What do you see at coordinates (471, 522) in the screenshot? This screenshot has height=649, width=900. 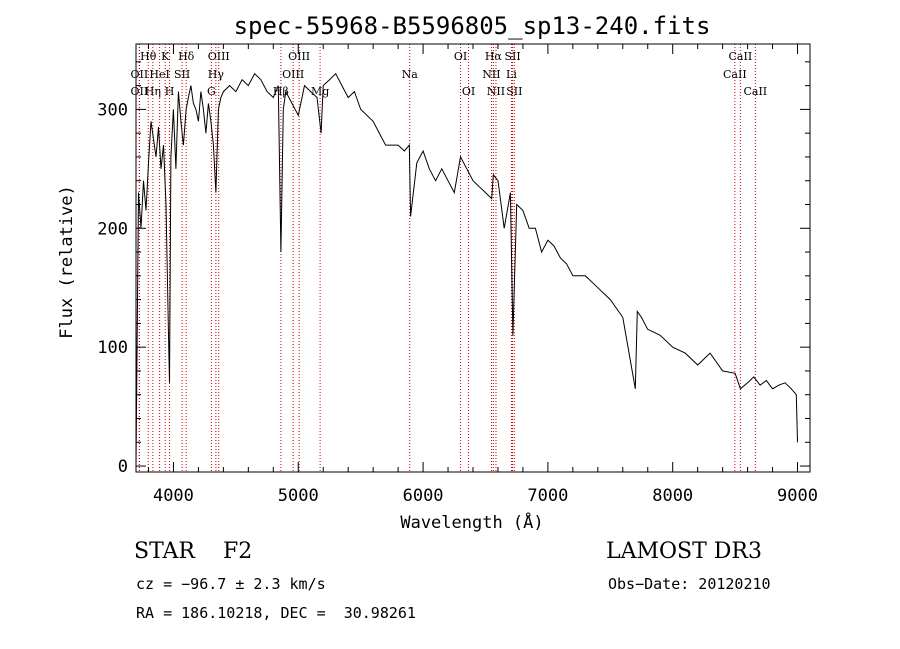 I see `x-axis-label: Wavelength (Å)` at bounding box center [471, 522].